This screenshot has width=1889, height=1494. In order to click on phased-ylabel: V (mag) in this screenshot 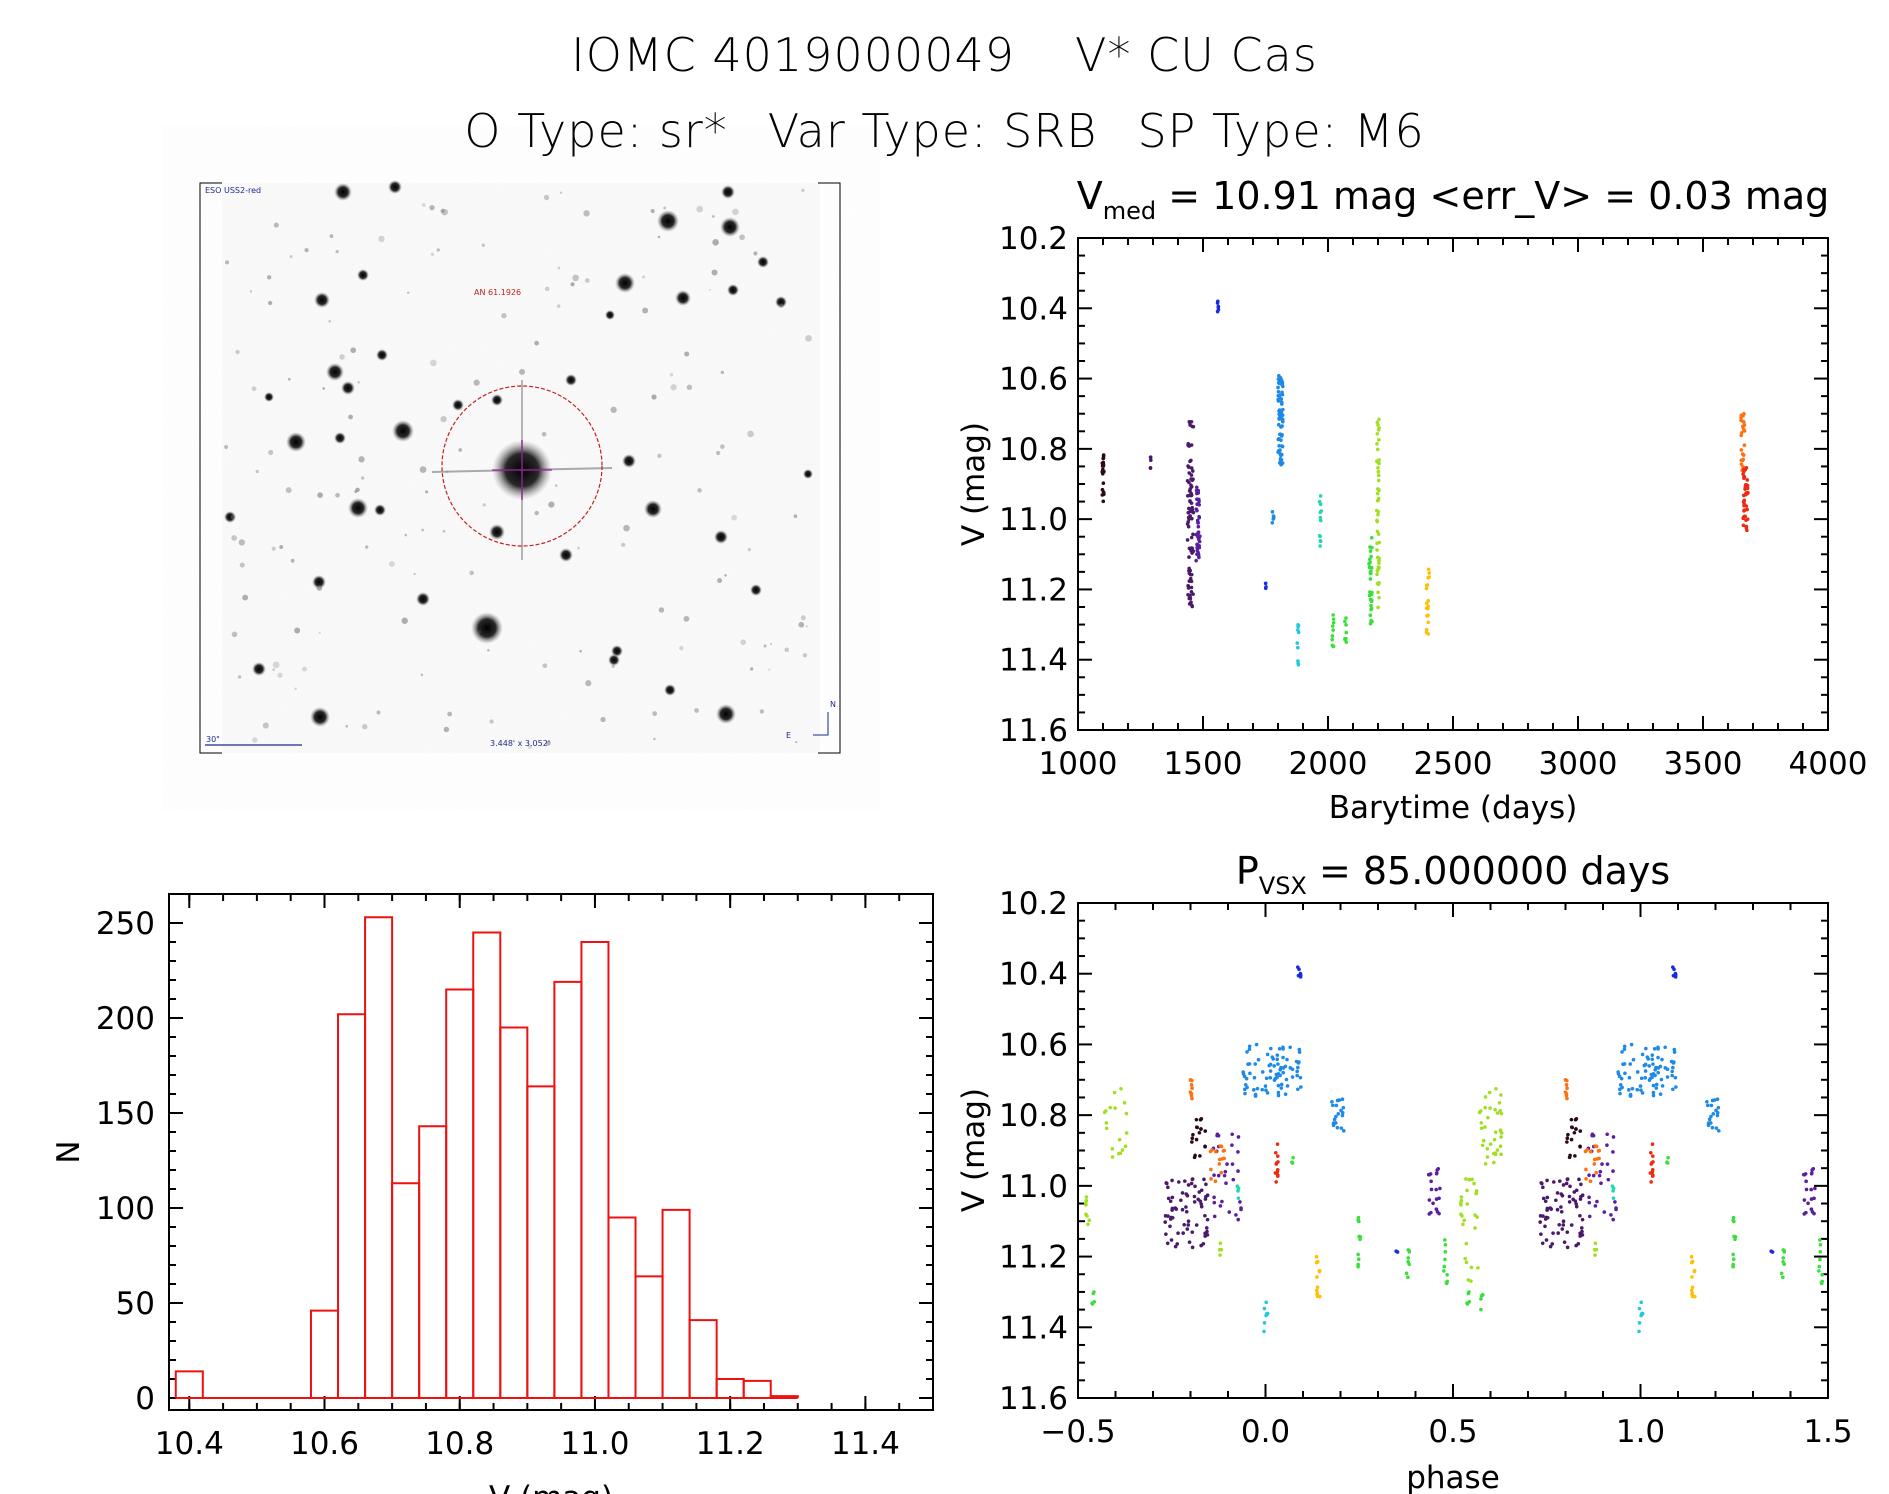, I will do `click(974, 1150)`.